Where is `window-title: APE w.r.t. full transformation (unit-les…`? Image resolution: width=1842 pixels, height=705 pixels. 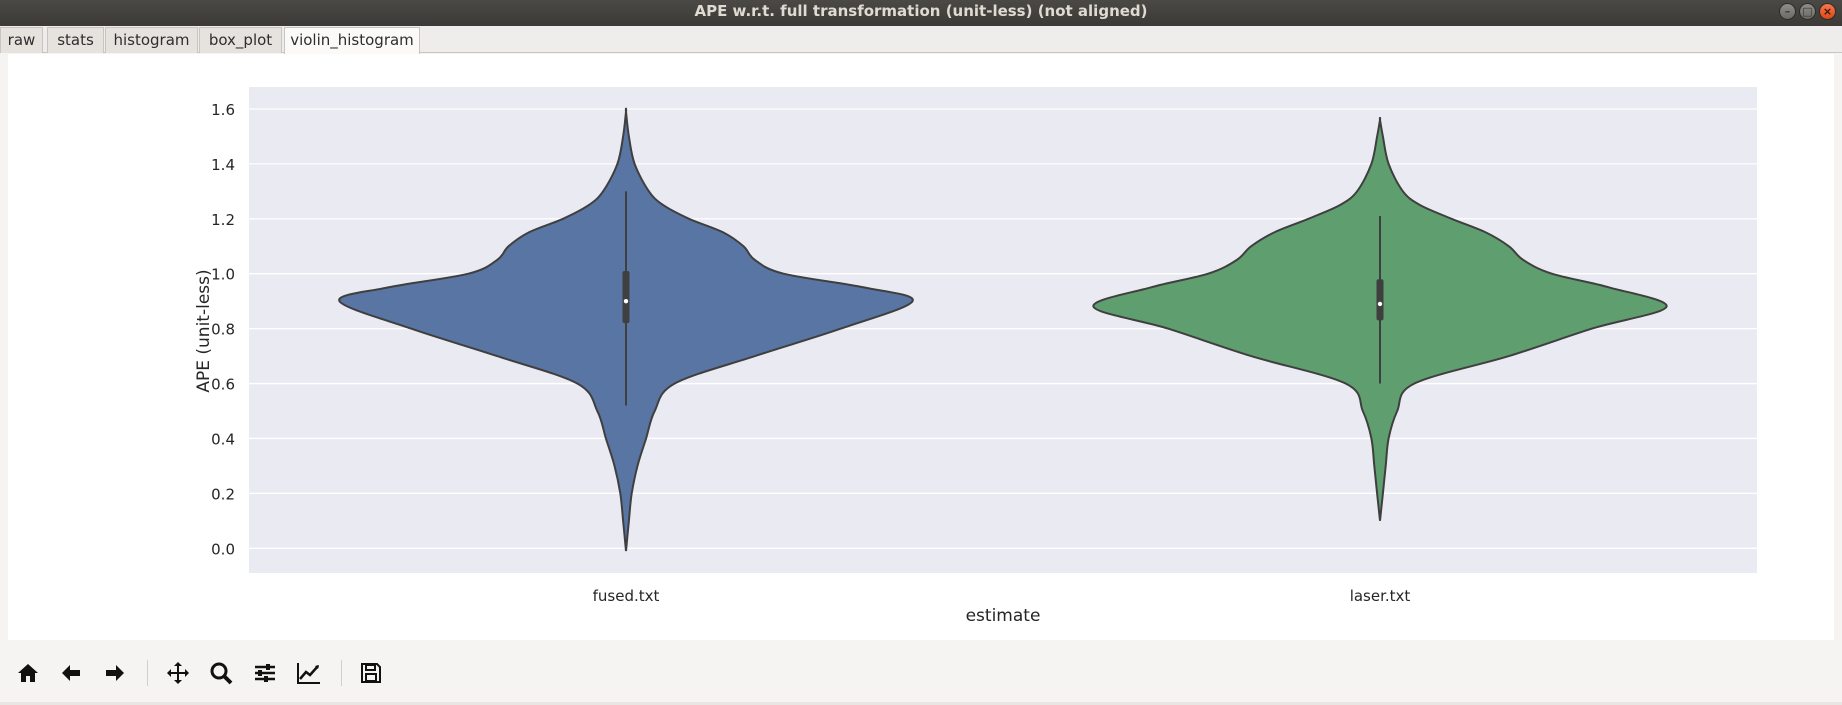
window-title: APE w.r.t. full transformation (unit-les… is located at coordinates (921, 11).